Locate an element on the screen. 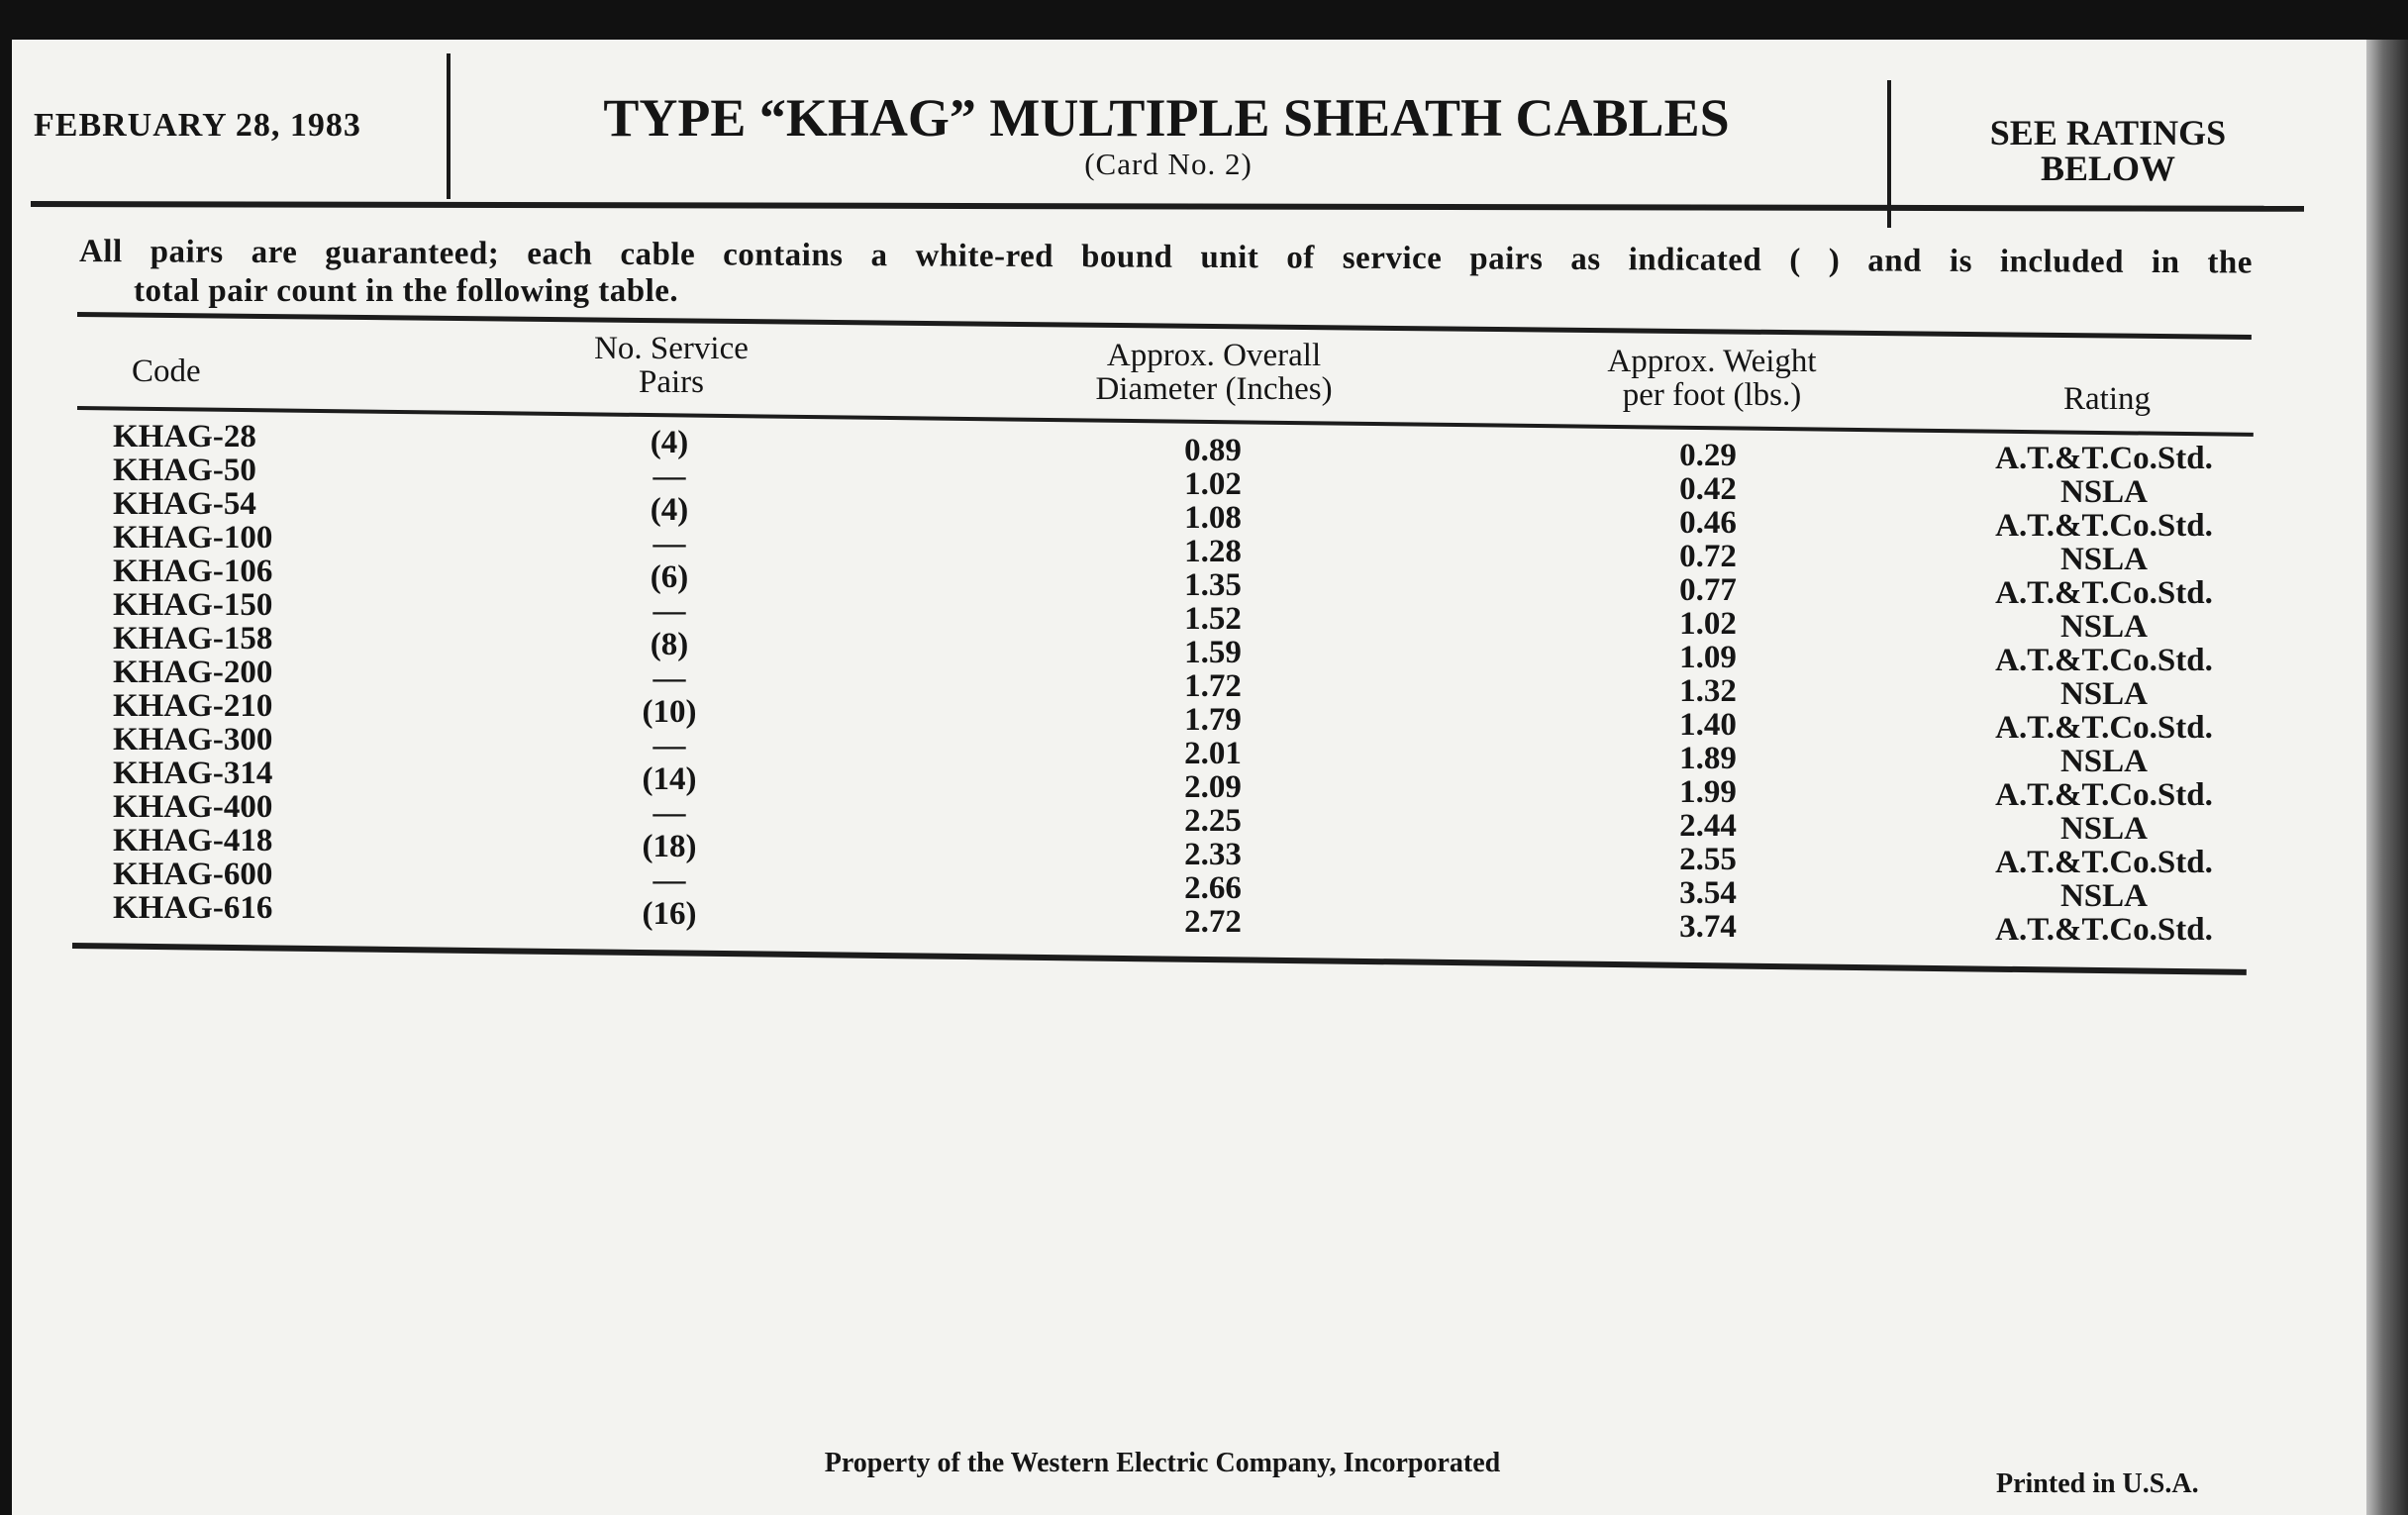 This screenshot has width=2408, height=1515. table-cell-weight: 3.54 is located at coordinates (1708, 893).